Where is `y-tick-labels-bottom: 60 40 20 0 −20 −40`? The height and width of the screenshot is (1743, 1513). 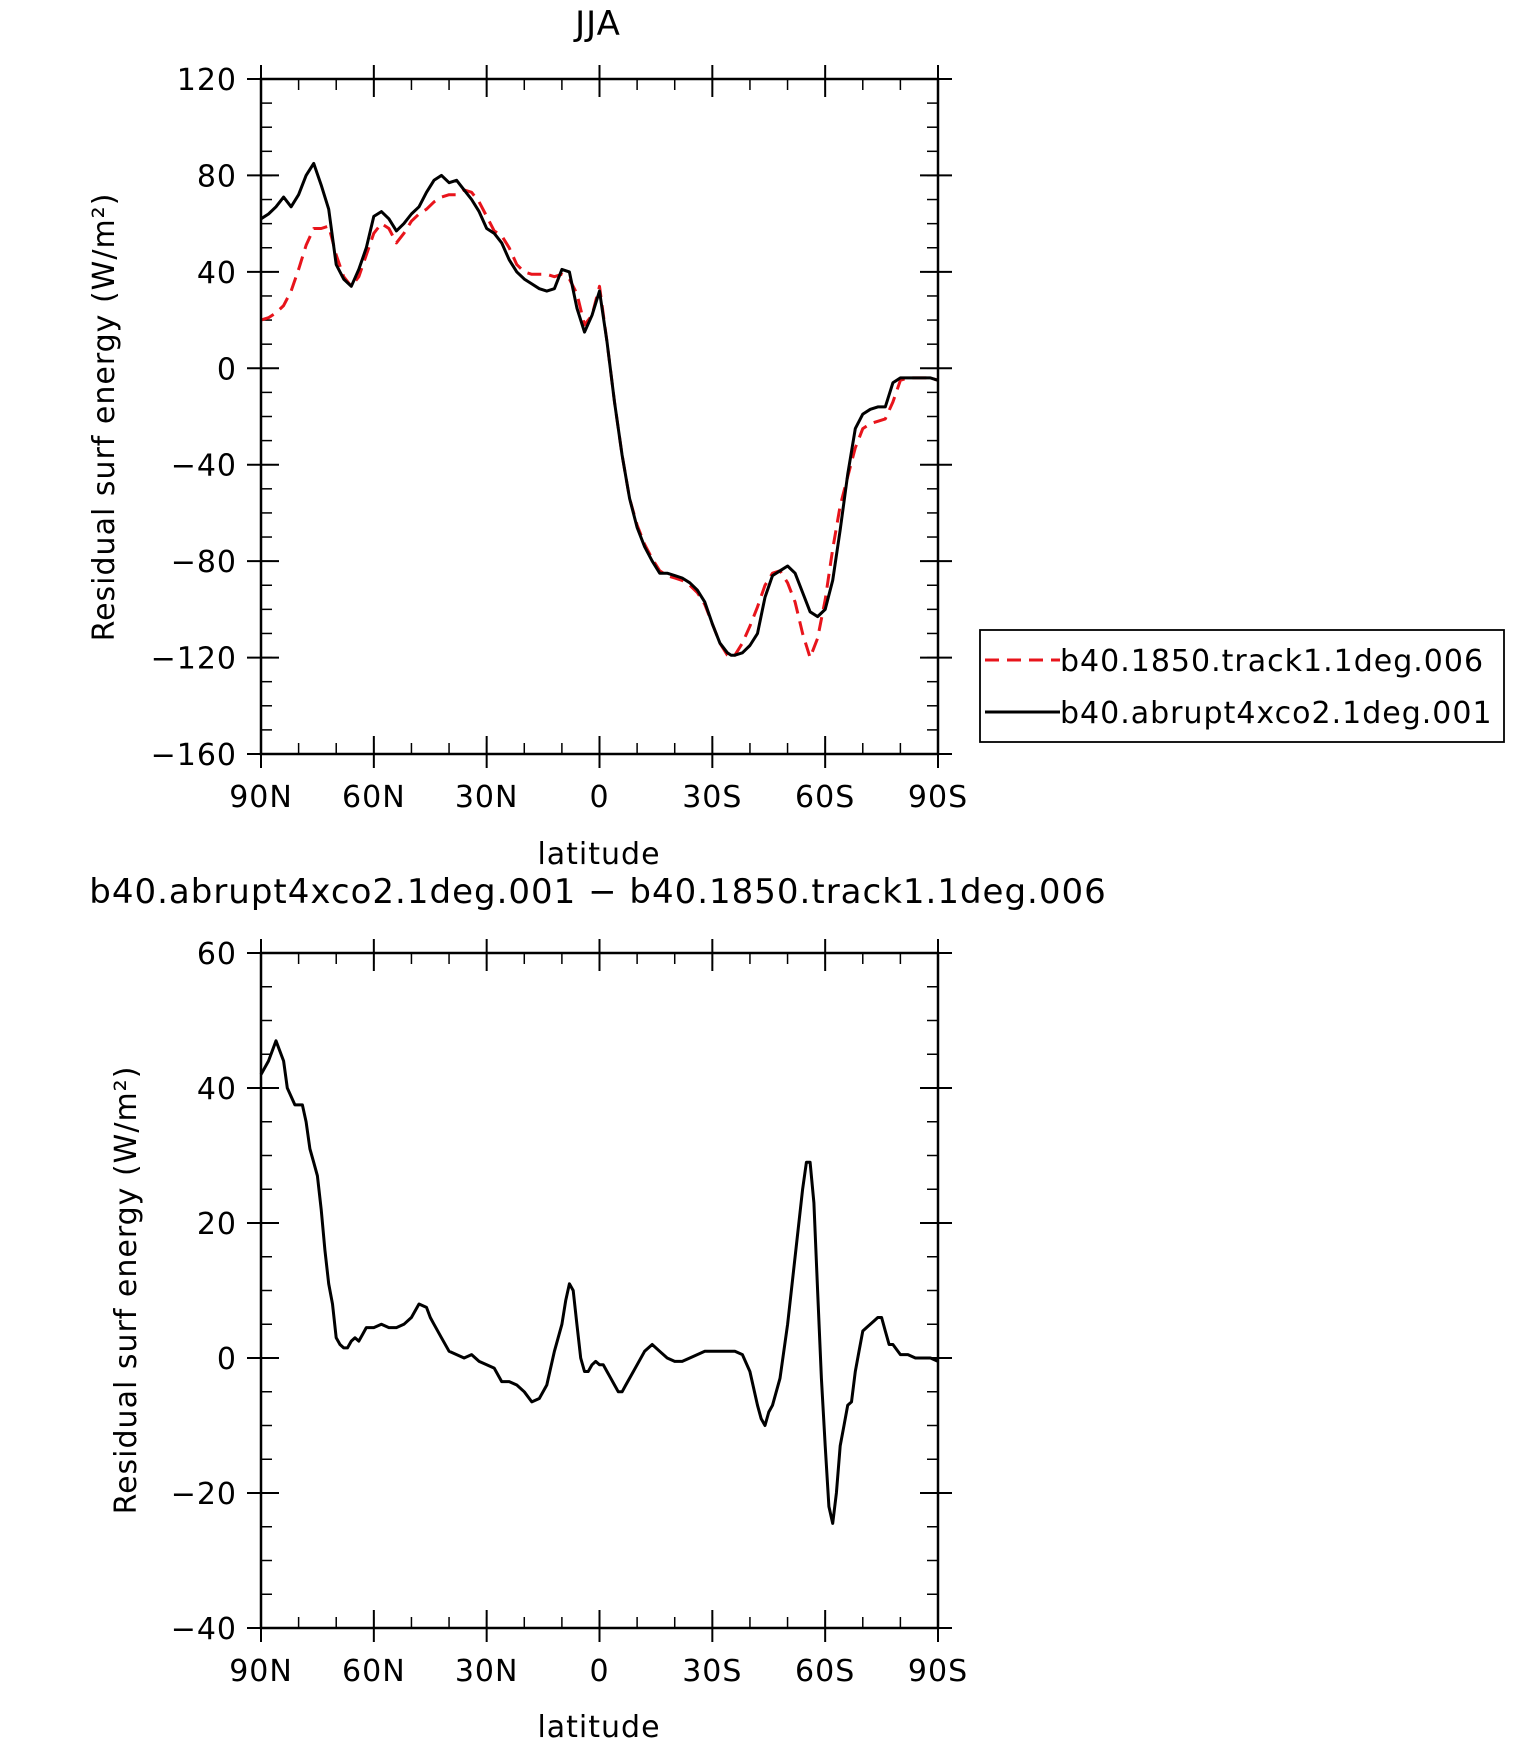
y-tick-labels-bottom: 60 40 20 0 −20 −40 is located at coordinates (204, 1292).